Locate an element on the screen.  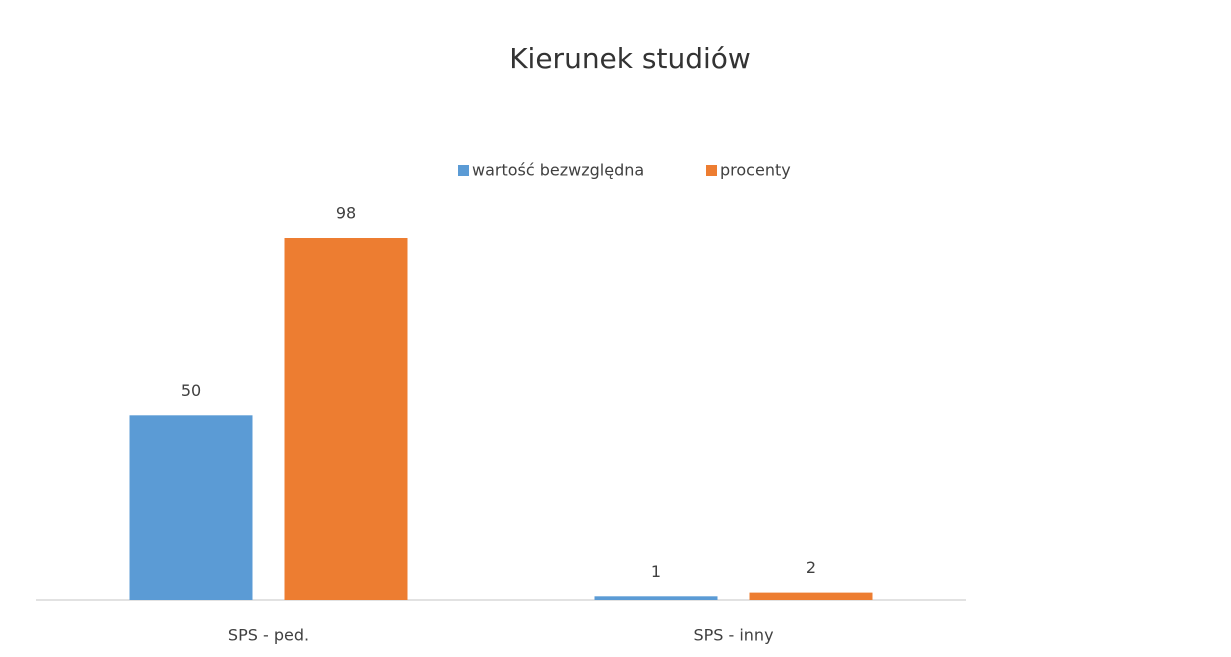
data-label: 1 is located at coordinates (656, 571).